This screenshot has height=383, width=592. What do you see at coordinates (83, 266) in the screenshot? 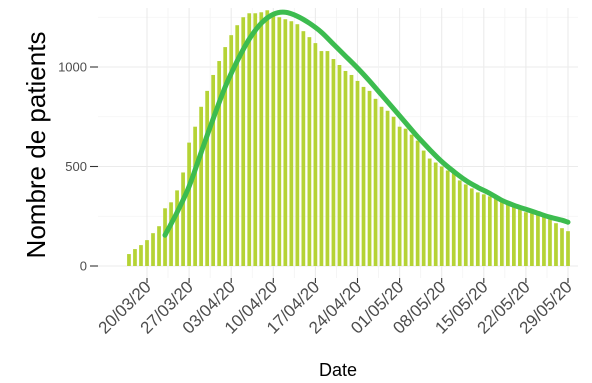
I see `y-tick-label: 0` at bounding box center [83, 266].